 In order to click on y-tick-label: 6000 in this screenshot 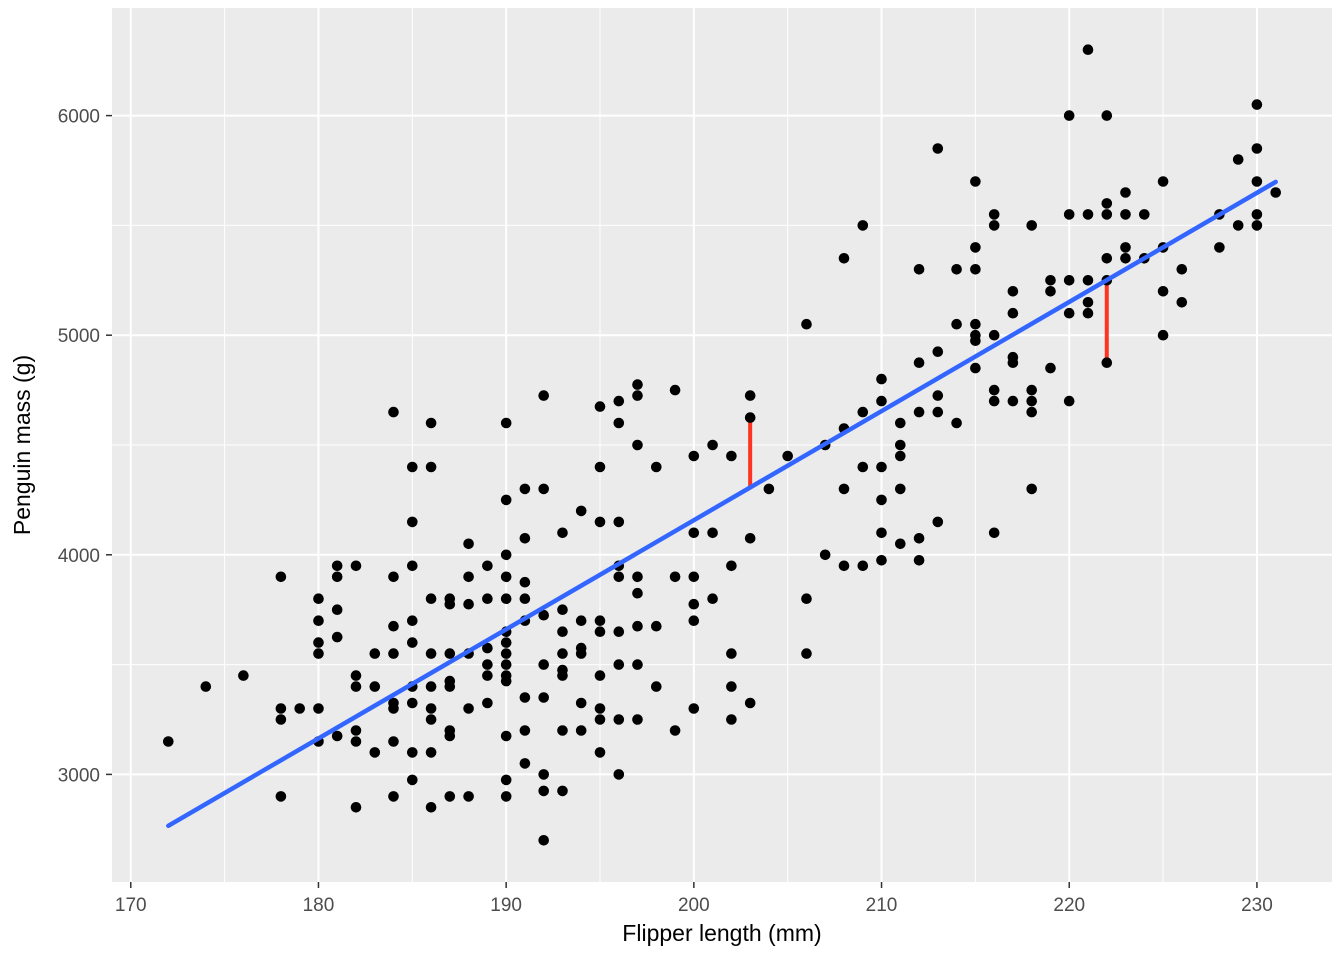, I will do `click(79, 117)`.